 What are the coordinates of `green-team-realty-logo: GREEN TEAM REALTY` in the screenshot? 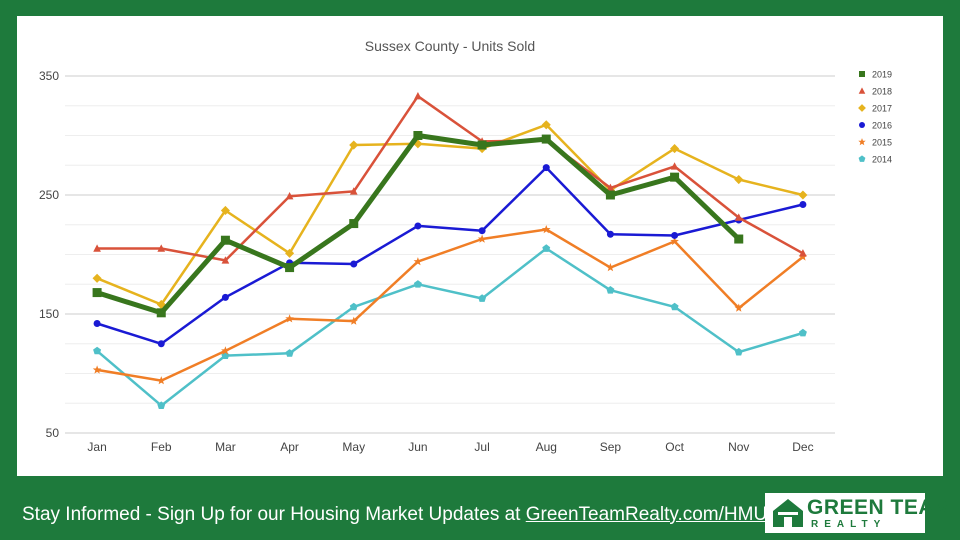 It's located at (858, 513).